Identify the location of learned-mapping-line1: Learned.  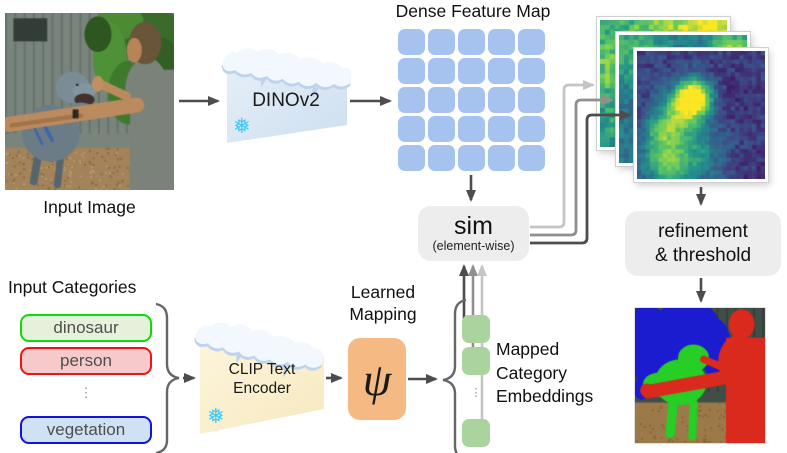
(383, 292).